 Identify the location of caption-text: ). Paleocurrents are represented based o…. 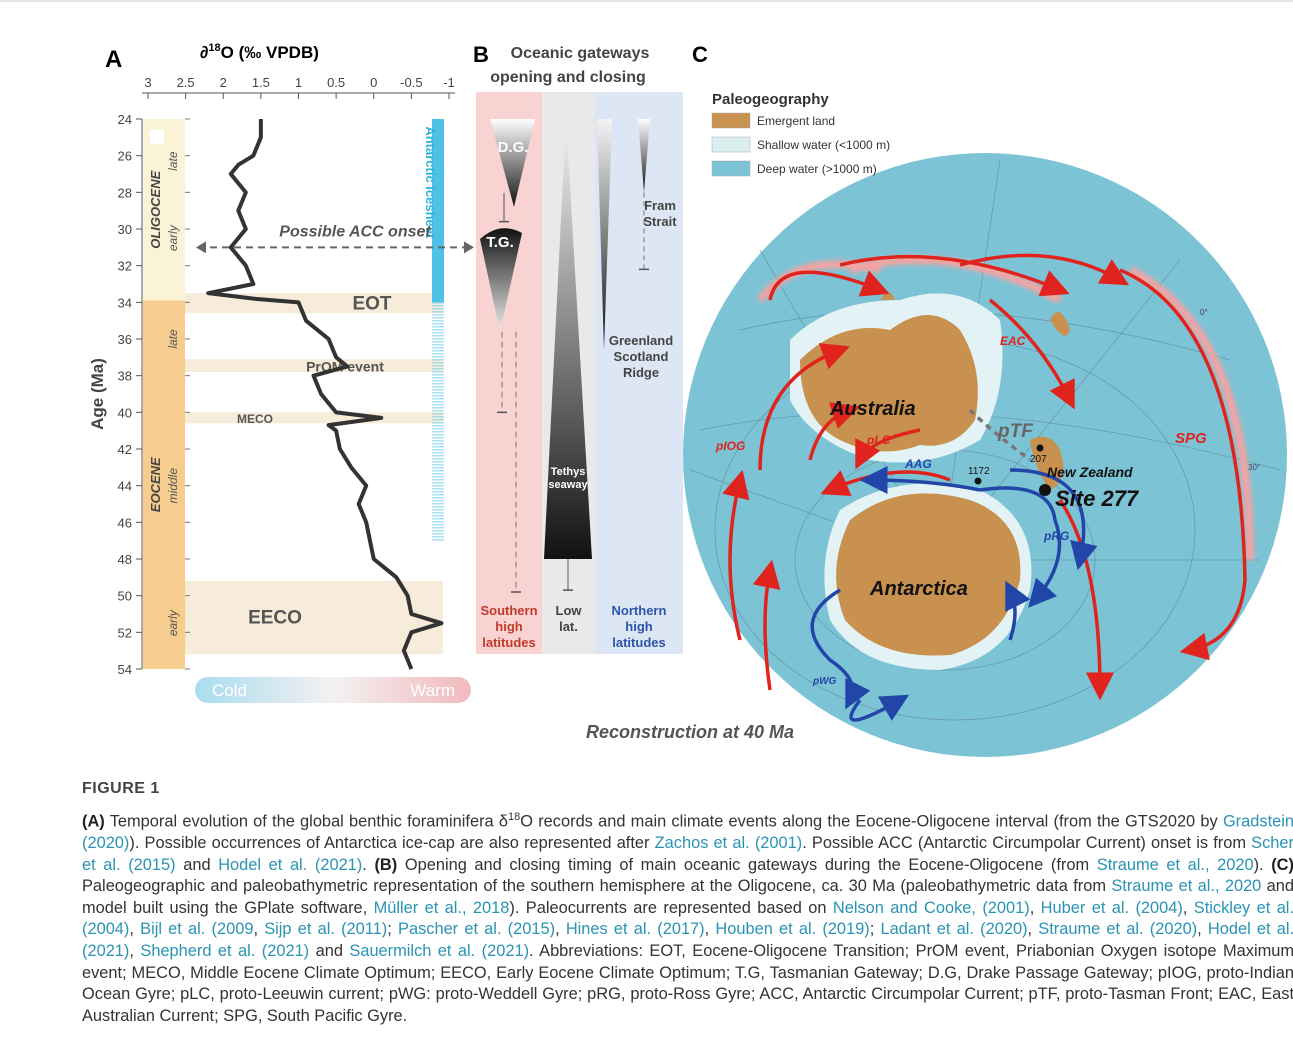
(671, 907).